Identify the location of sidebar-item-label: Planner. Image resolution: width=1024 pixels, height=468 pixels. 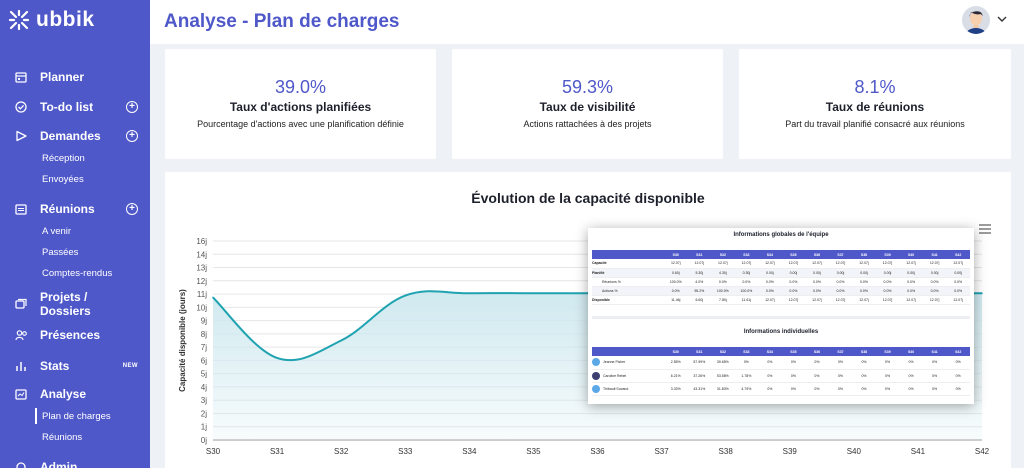
(62, 77).